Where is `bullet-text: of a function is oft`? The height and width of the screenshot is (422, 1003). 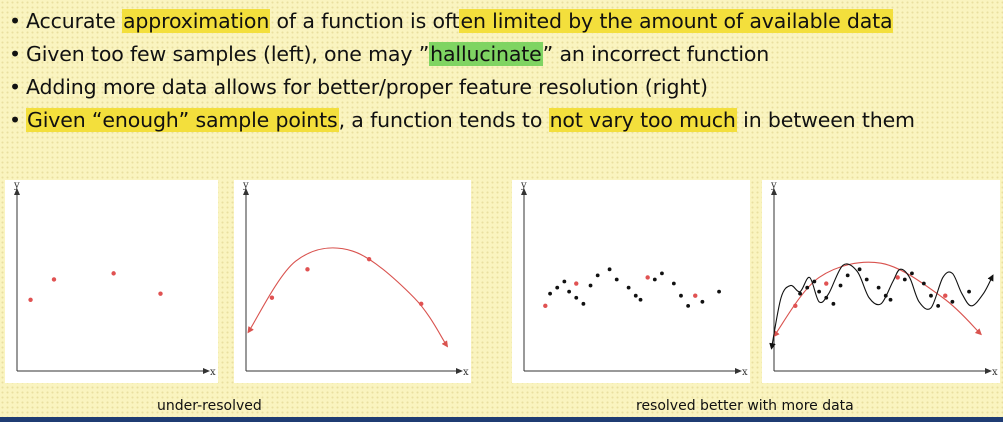 bullet-text: of a function is oft is located at coordinates (365, 21).